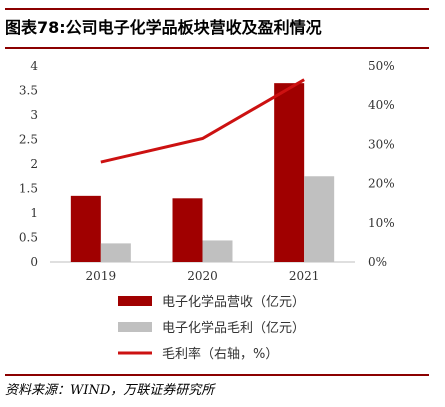  Describe the element at coordinates (381, 105) in the screenshot. I see `right-tick-label: 40%` at that location.